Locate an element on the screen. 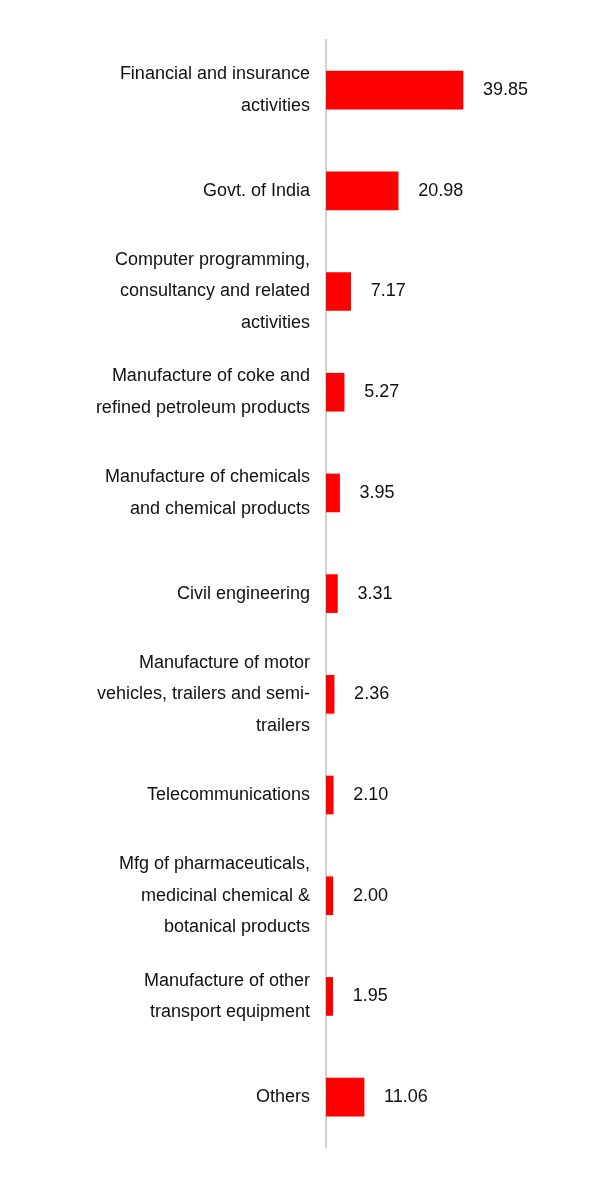  y-tick-label: Manufacture of coke and refined petroleum products is located at coordinates (202, 391).